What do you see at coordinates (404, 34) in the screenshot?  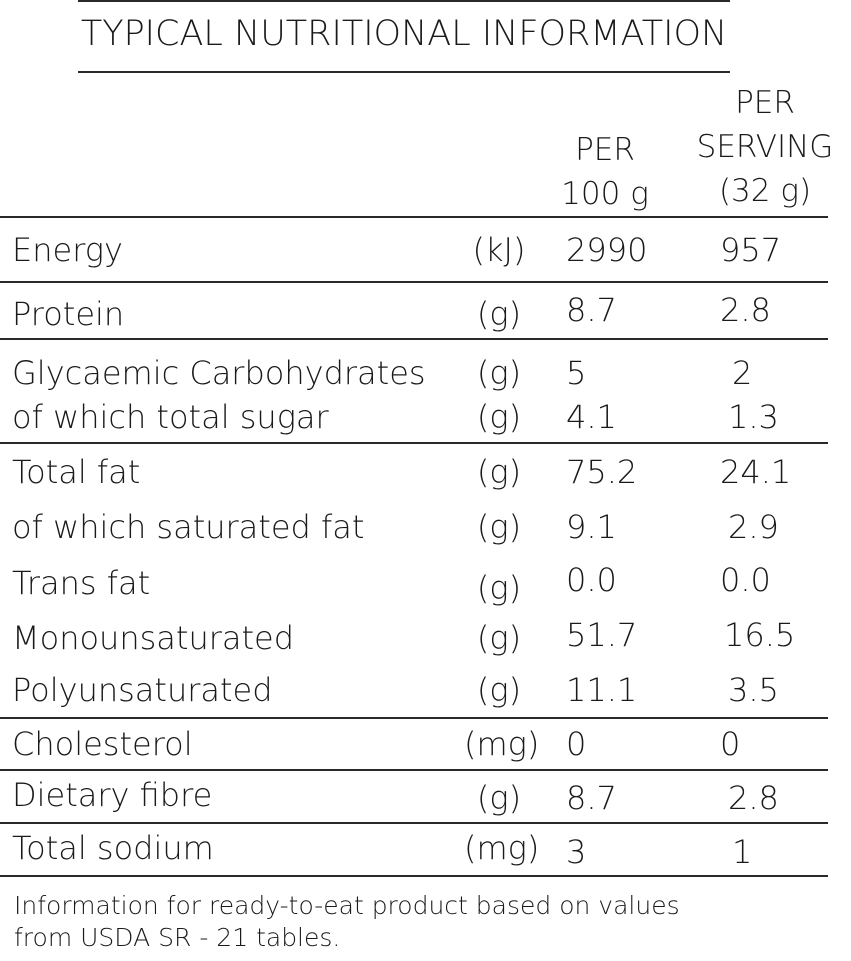 I see `table-title: TYPICAL NUTRITIONAL INFORMATION` at bounding box center [404, 34].